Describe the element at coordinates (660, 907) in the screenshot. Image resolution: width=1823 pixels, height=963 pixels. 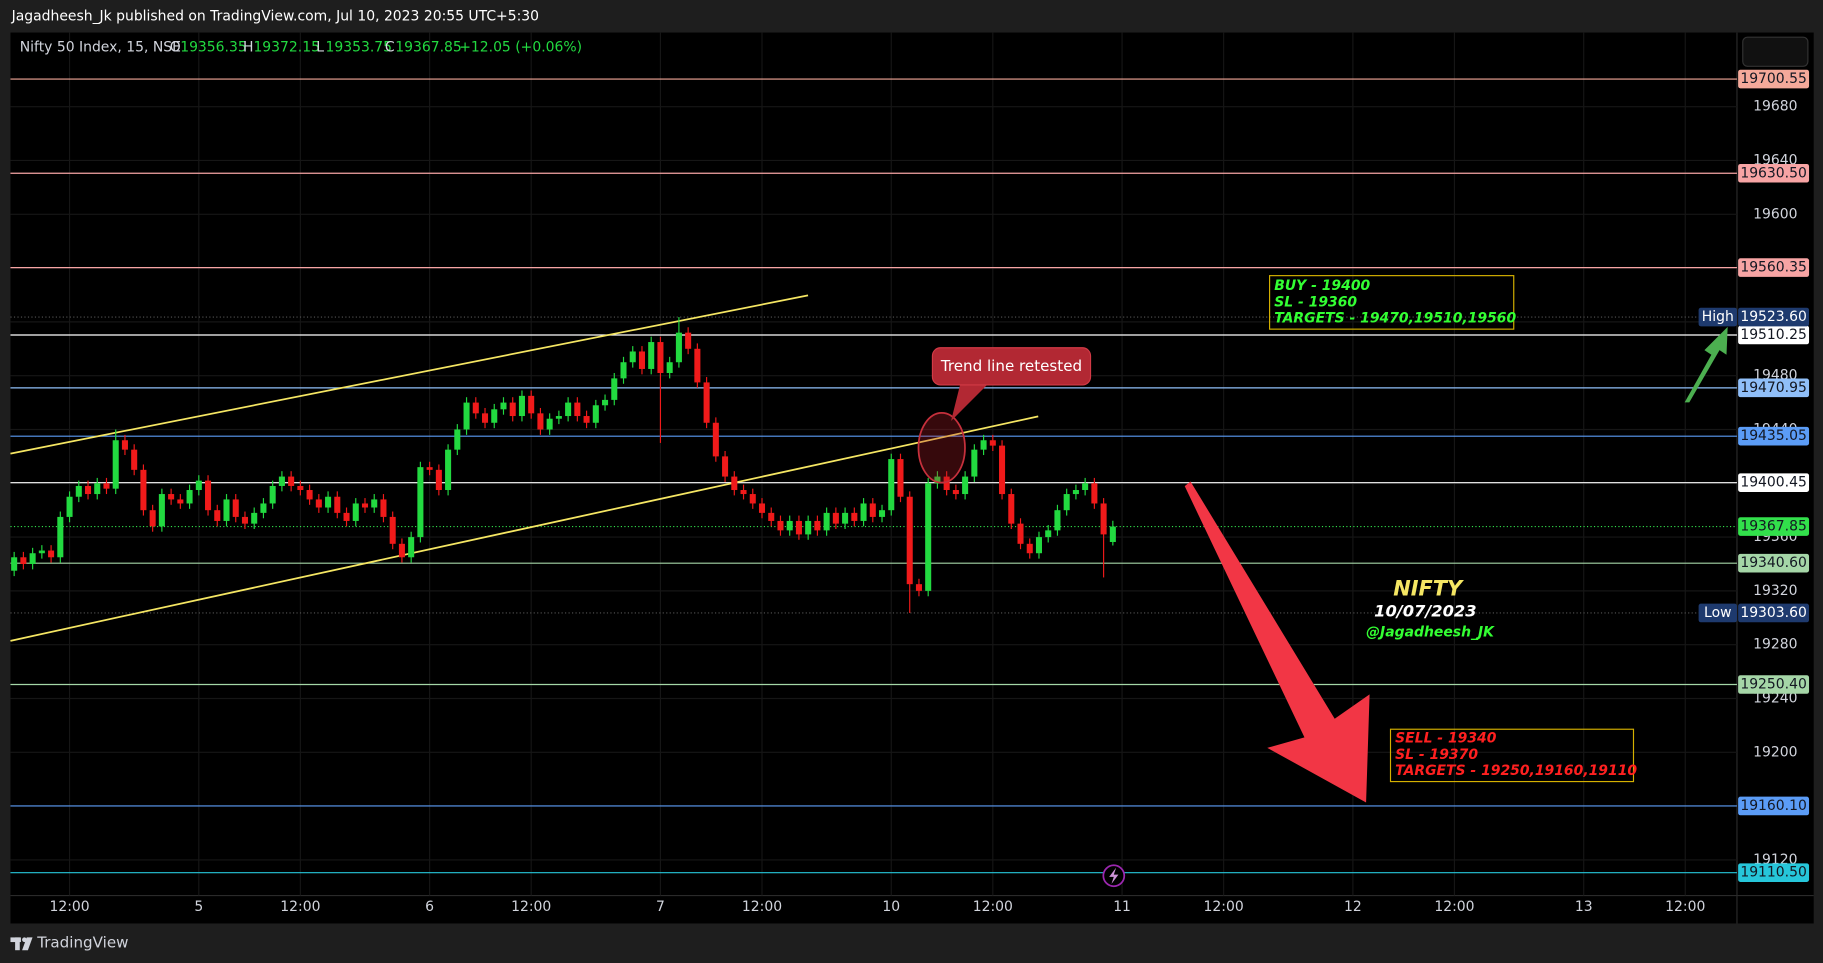
I see `x-tick-label: 7` at that location.